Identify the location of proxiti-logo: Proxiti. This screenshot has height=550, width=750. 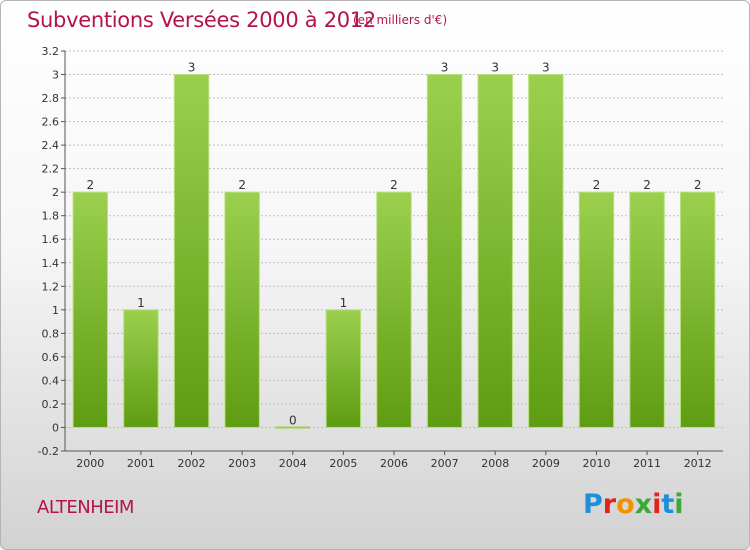
(633, 504).